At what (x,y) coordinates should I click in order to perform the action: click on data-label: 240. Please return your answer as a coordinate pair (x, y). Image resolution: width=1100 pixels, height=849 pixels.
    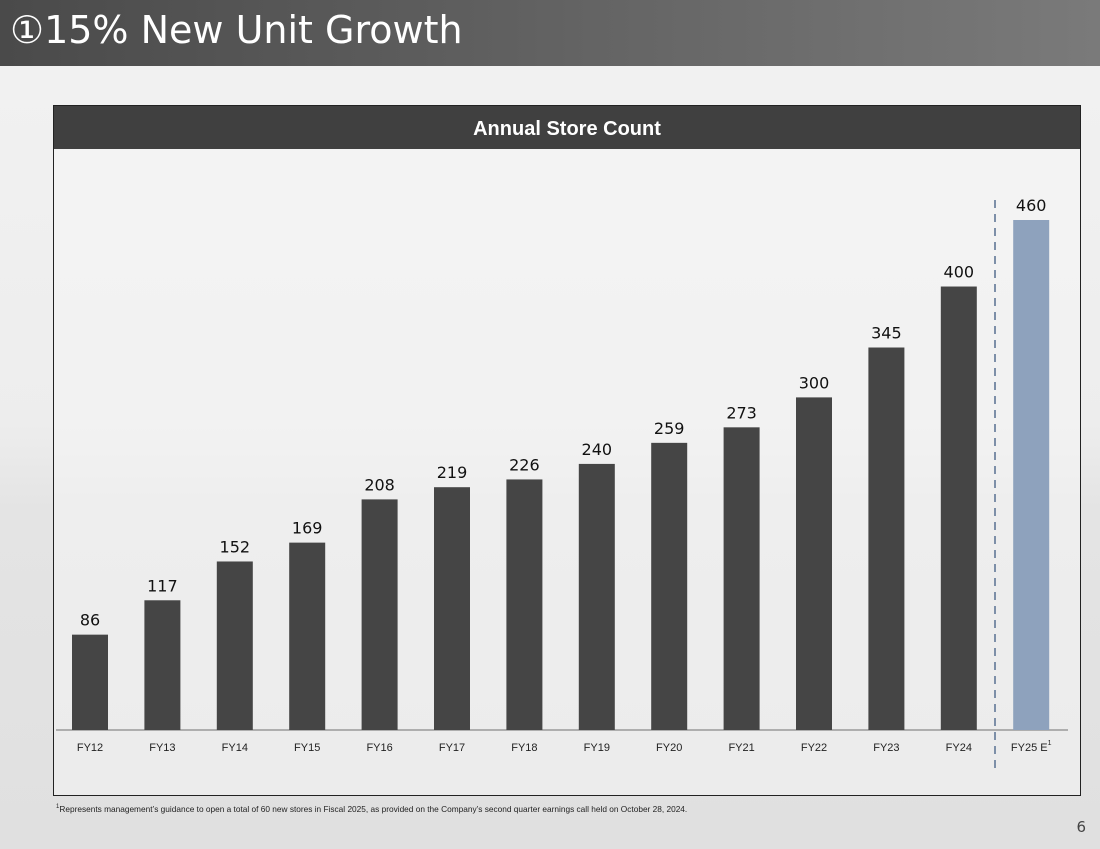
    Looking at the image, I should click on (597, 449).